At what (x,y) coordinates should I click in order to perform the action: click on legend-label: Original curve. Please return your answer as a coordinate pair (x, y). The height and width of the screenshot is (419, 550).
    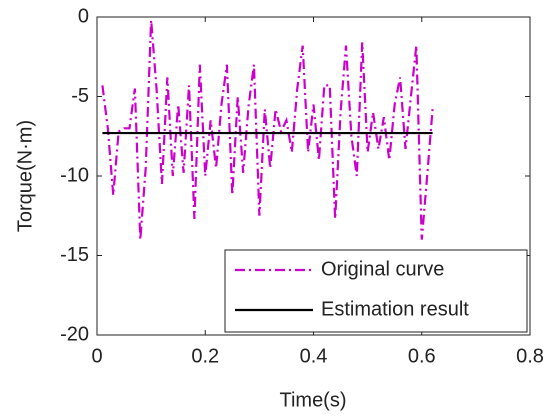
    Looking at the image, I should click on (382, 269).